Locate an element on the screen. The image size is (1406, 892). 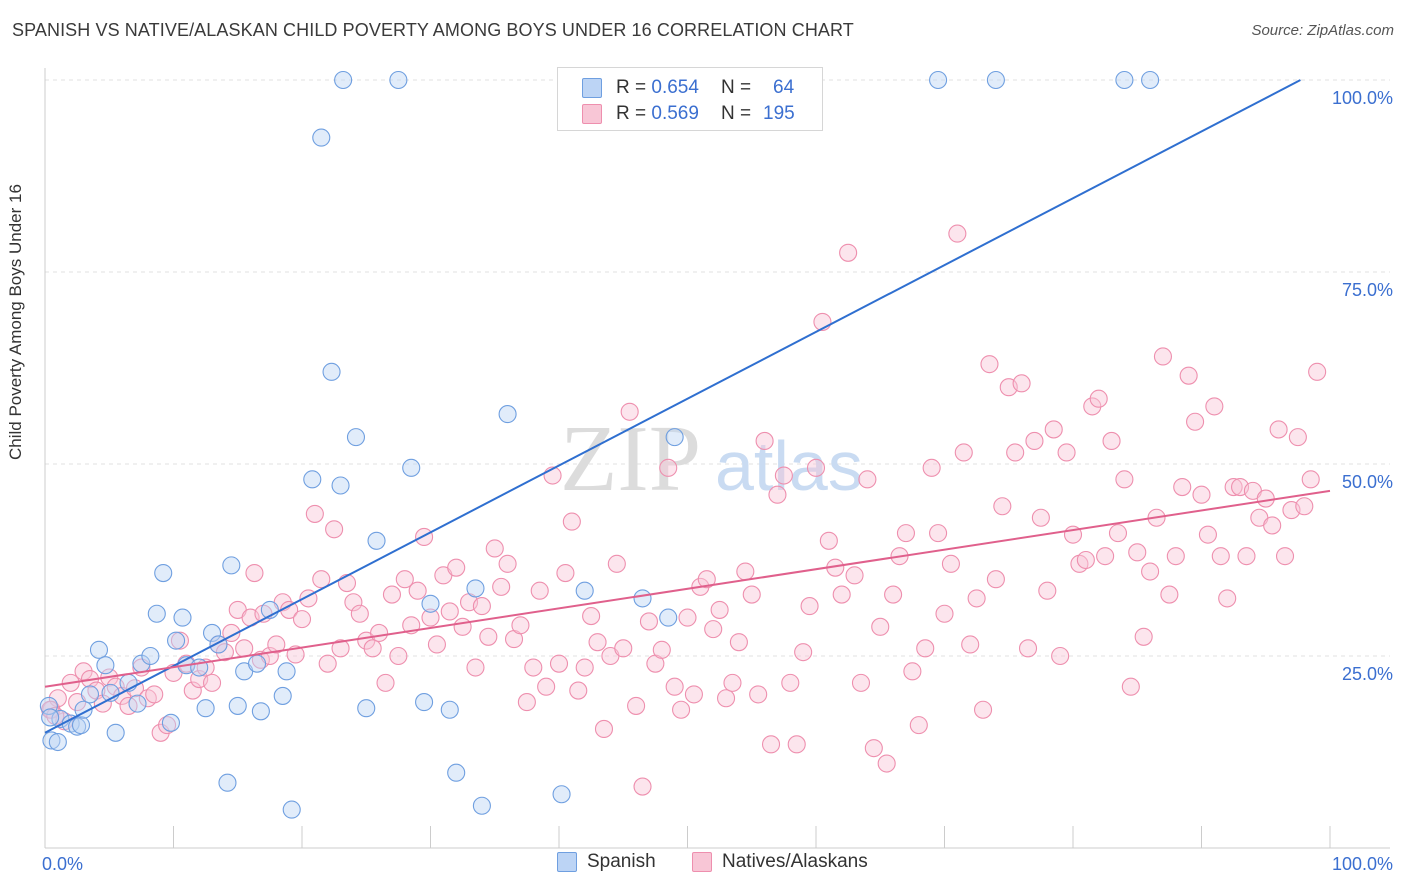
watermark-atlas: atlas is located at coordinates (789, 466).